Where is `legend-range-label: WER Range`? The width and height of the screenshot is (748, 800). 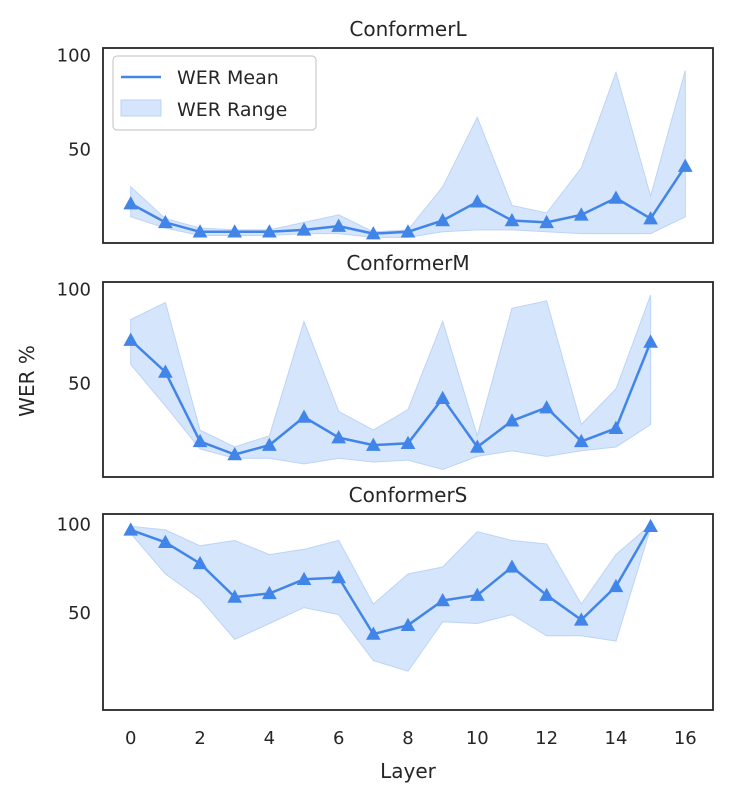
legend-range-label: WER Range is located at coordinates (232, 110).